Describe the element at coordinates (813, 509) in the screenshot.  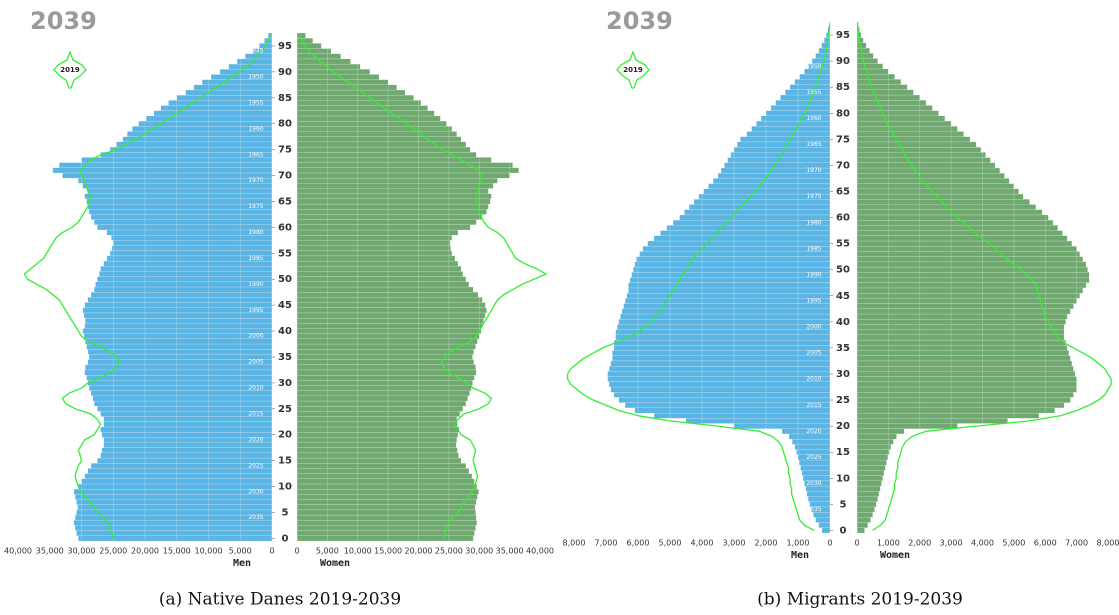
I see `cohort-label: 2035` at that location.